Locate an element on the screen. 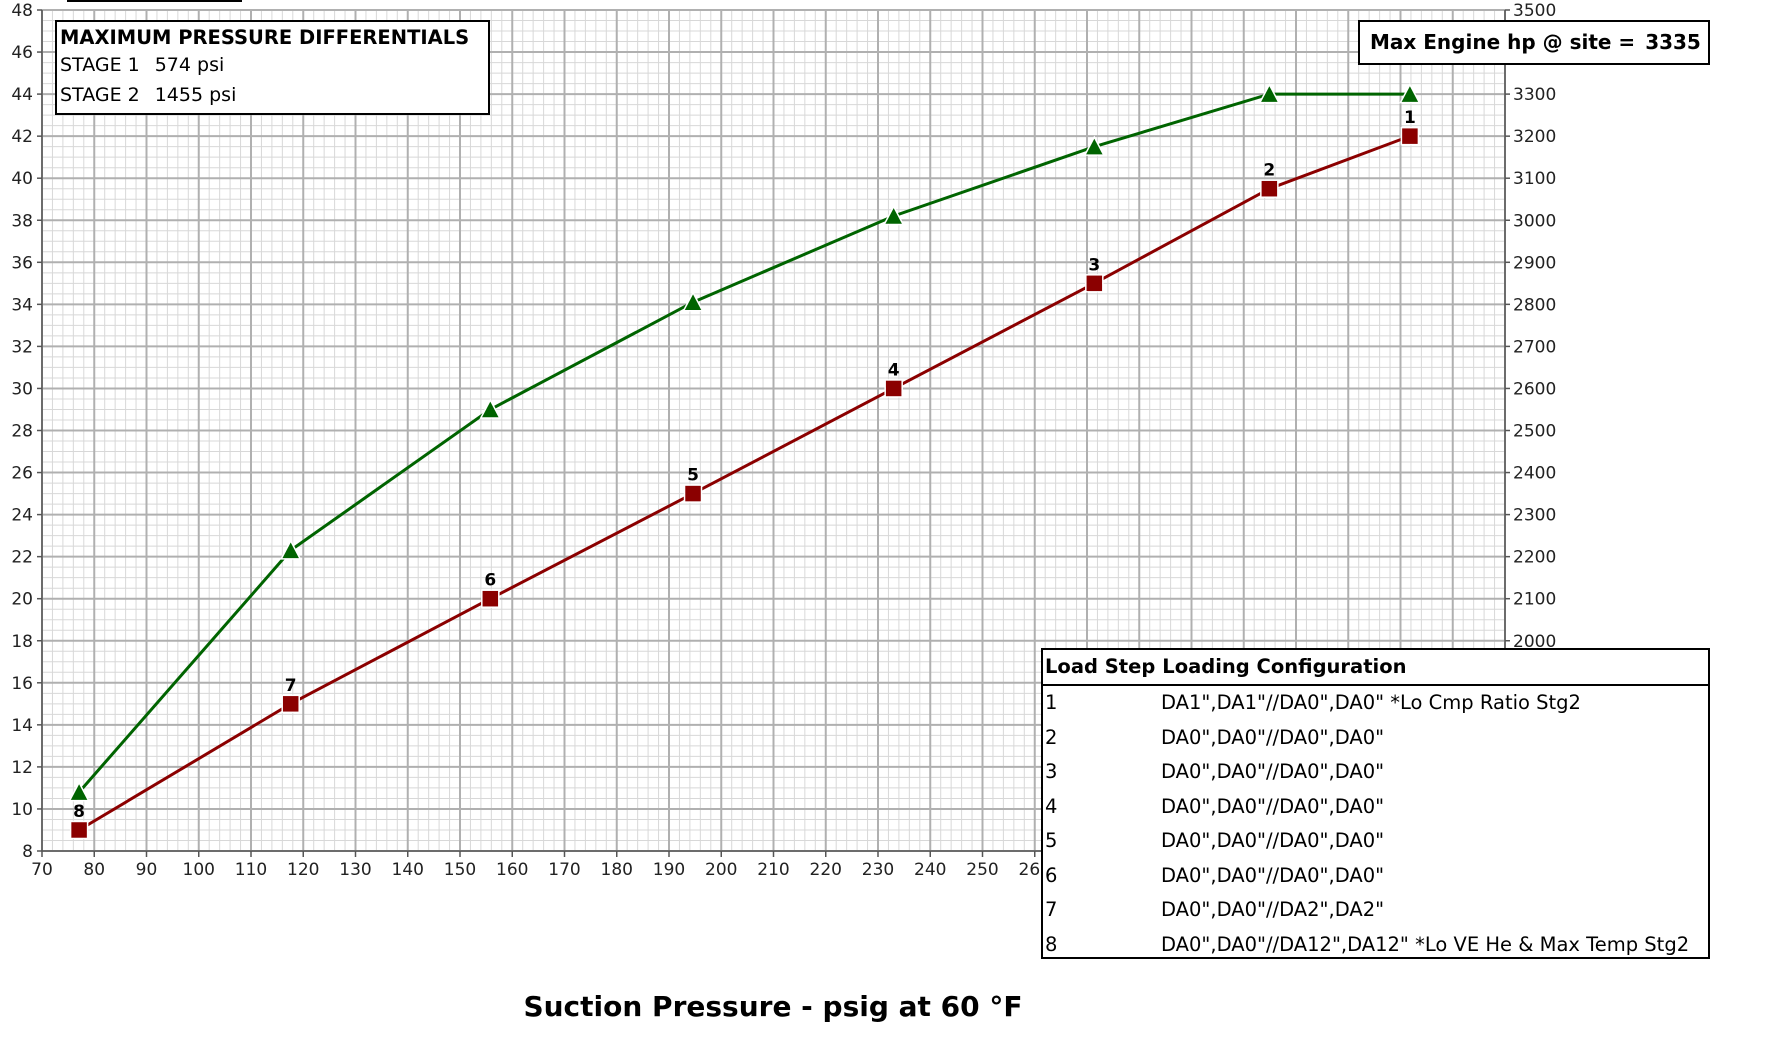 Image resolution: width=1780 pixels, height=1042 pixels. x-tick-label: 220 is located at coordinates (826, 870).